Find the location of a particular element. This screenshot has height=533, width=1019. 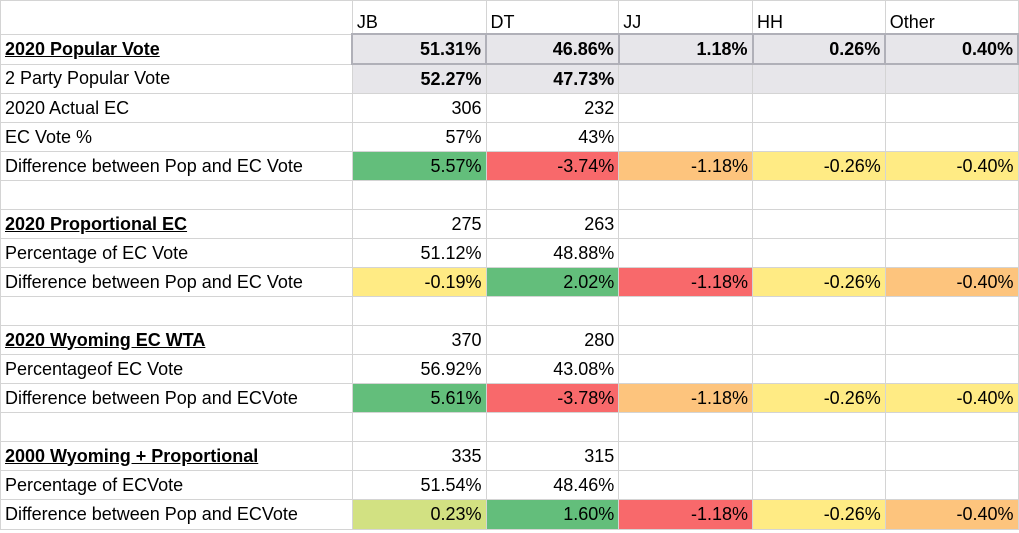

cell: 0.40% is located at coordinates (951, 49).